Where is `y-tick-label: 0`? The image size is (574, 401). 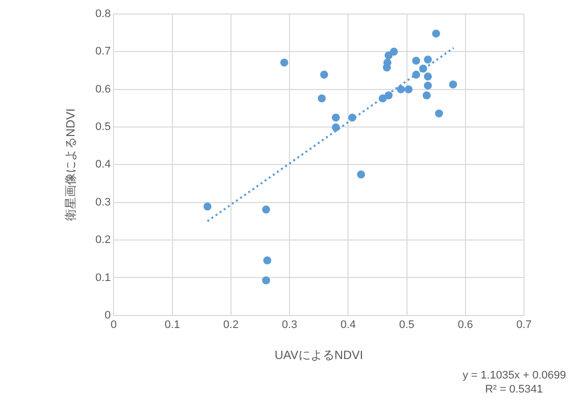
y-tick-label: 0 is located at coordinates (107, 315).